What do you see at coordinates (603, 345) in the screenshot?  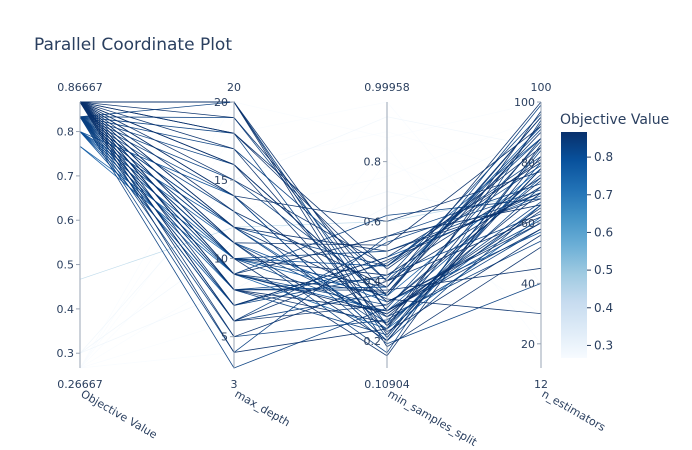 I see `colorbar-tick-label: 0.3` at bounding box center [603, 345].